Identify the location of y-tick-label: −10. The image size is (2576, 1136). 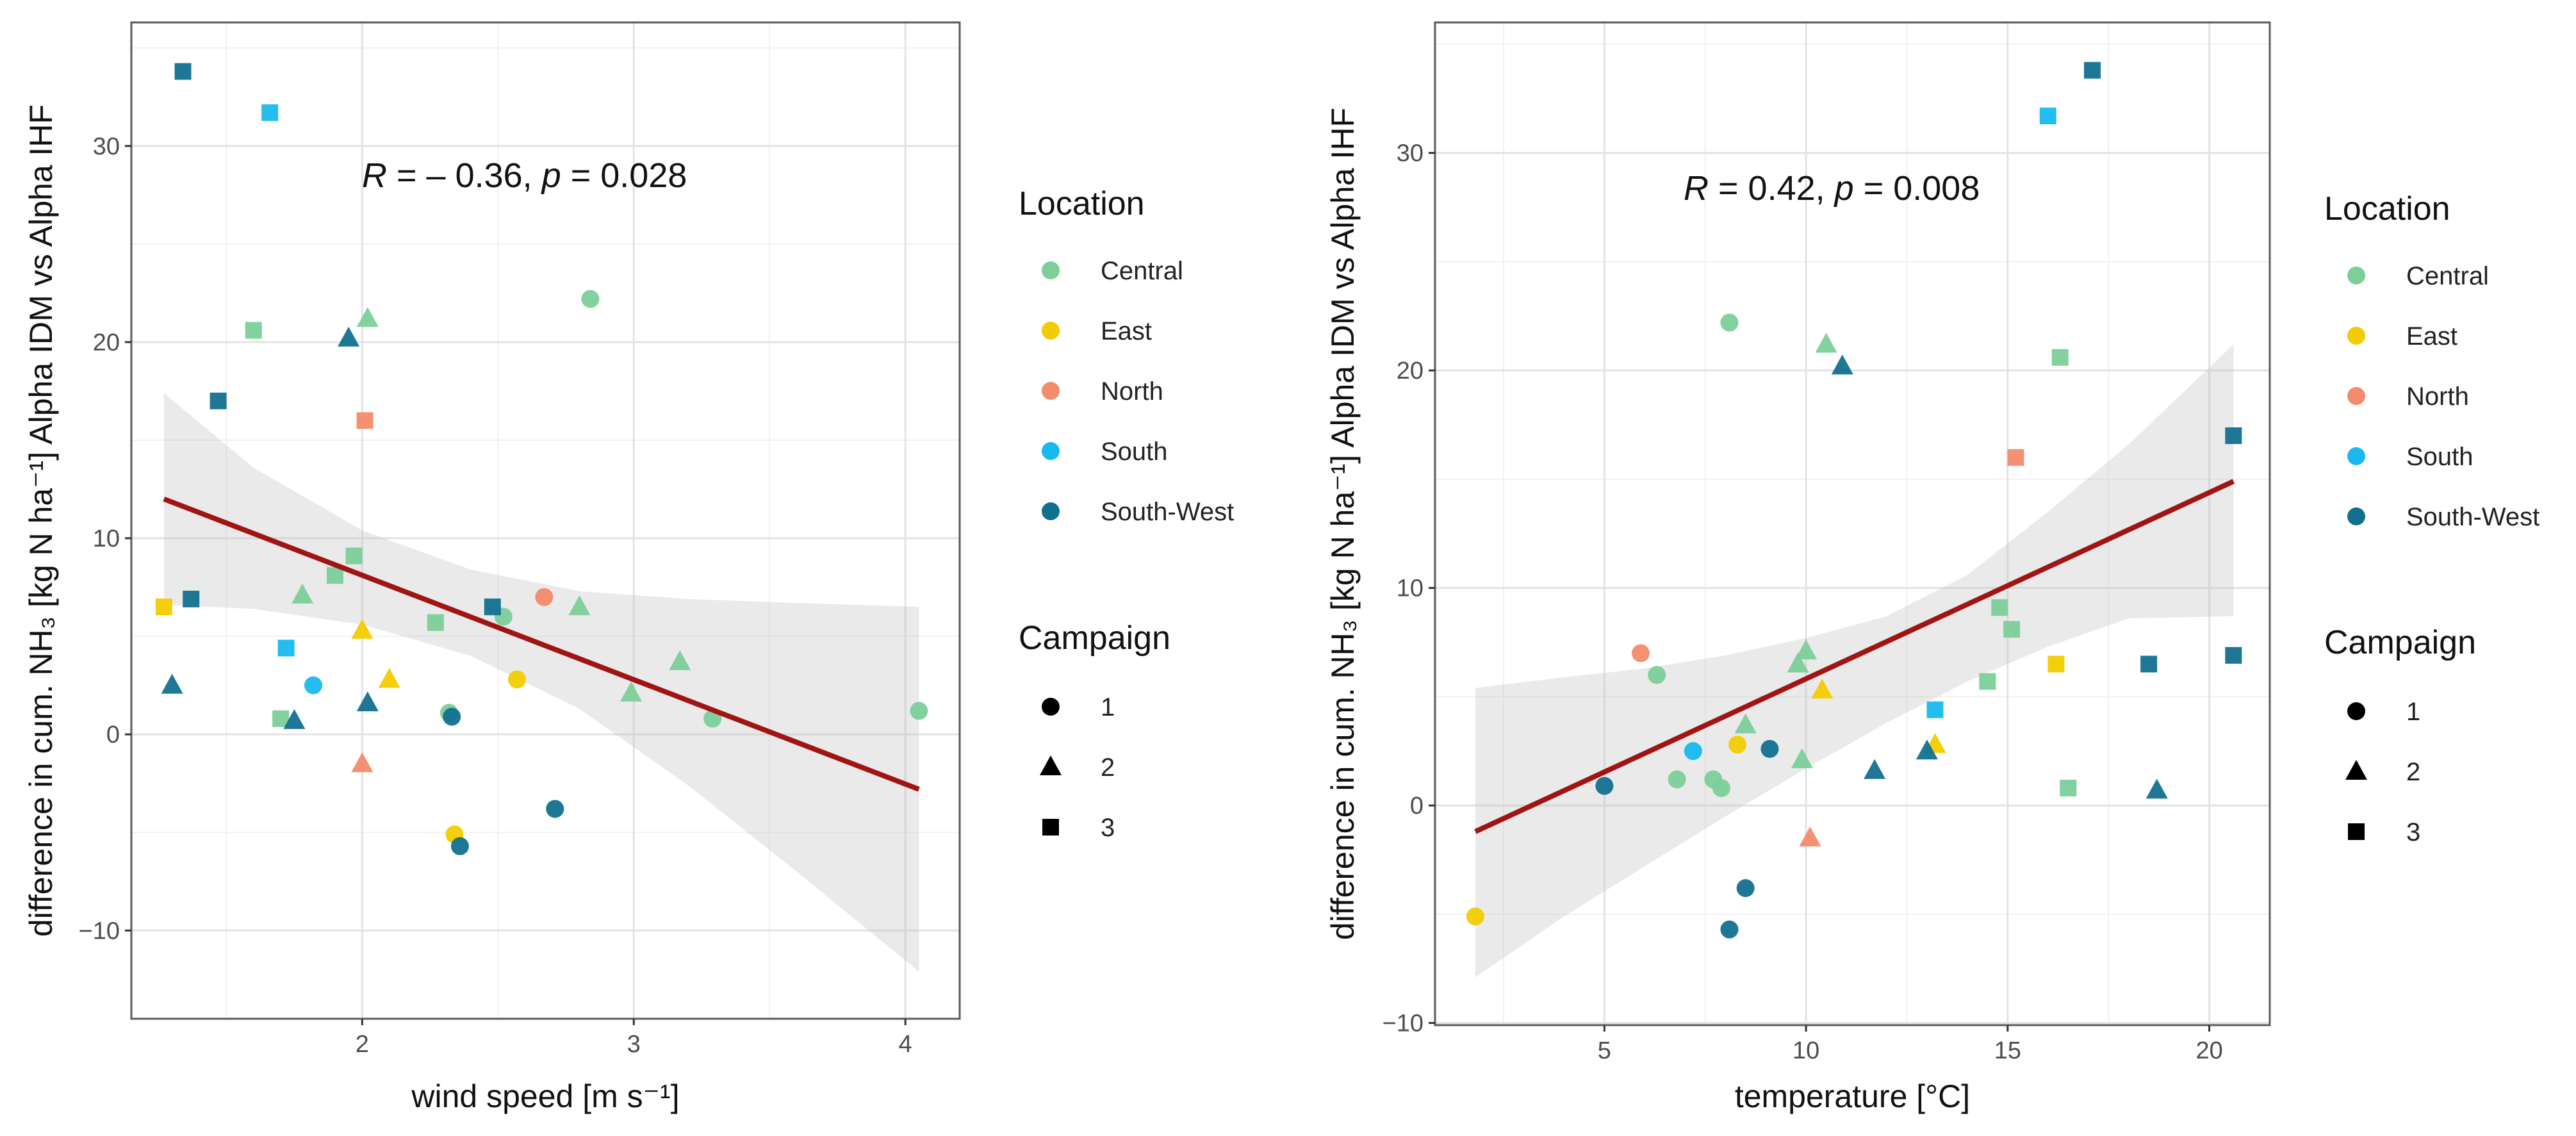
(1403, 1023).